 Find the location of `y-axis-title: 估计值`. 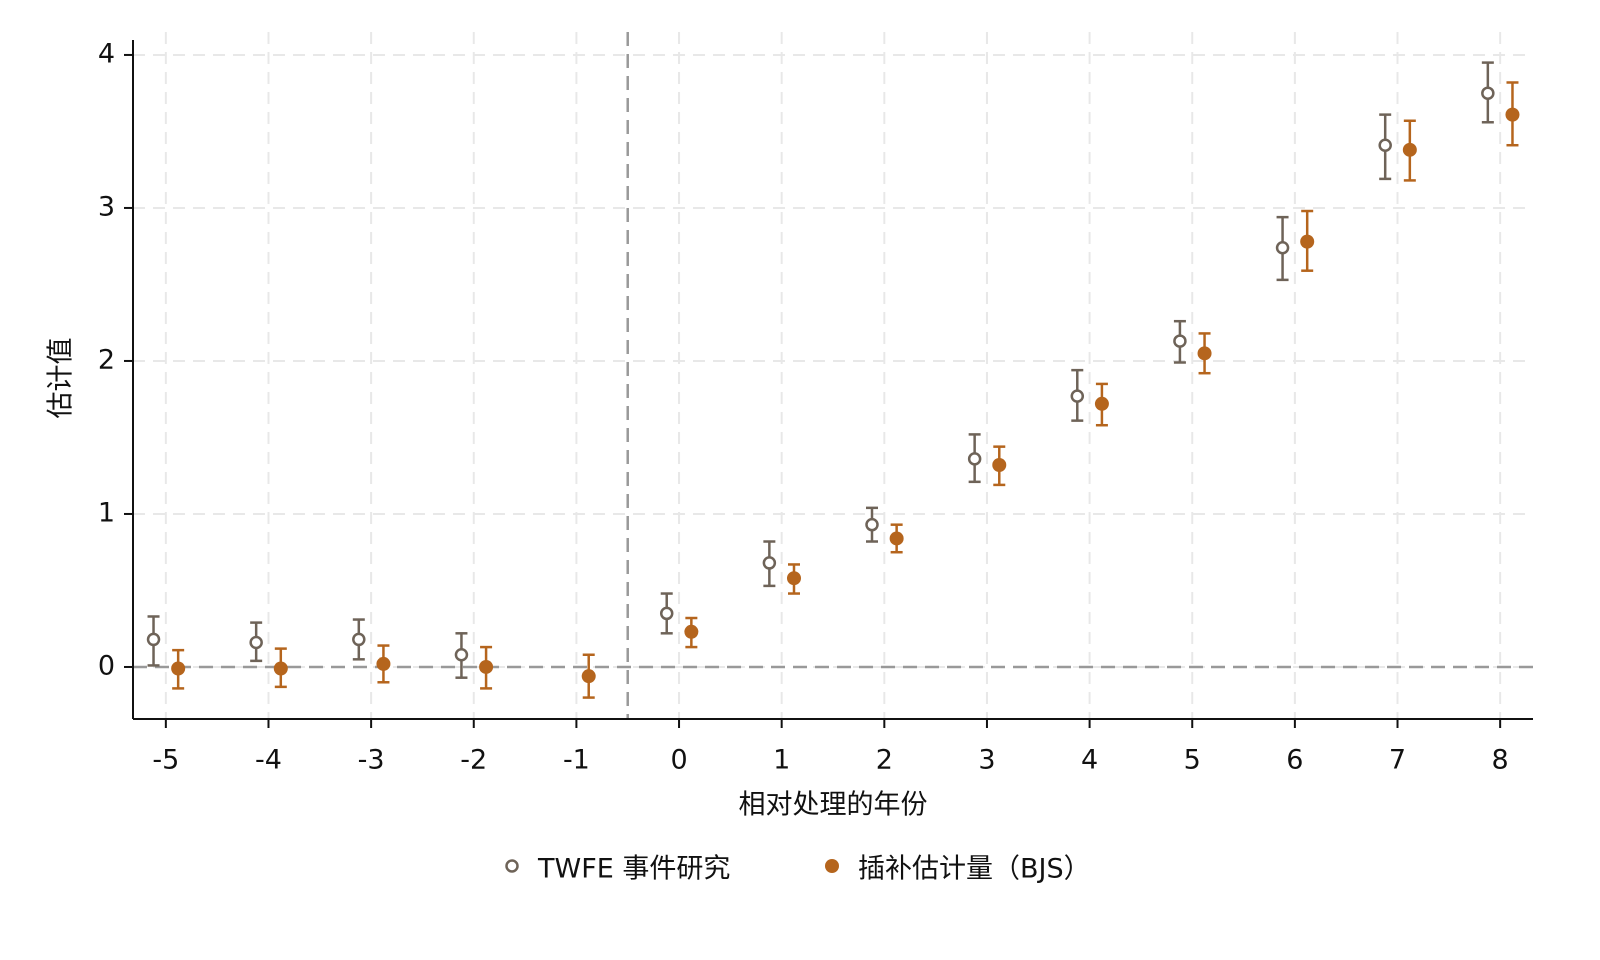

y-axis-title: 估计值 is located at coordinates (61, 378).